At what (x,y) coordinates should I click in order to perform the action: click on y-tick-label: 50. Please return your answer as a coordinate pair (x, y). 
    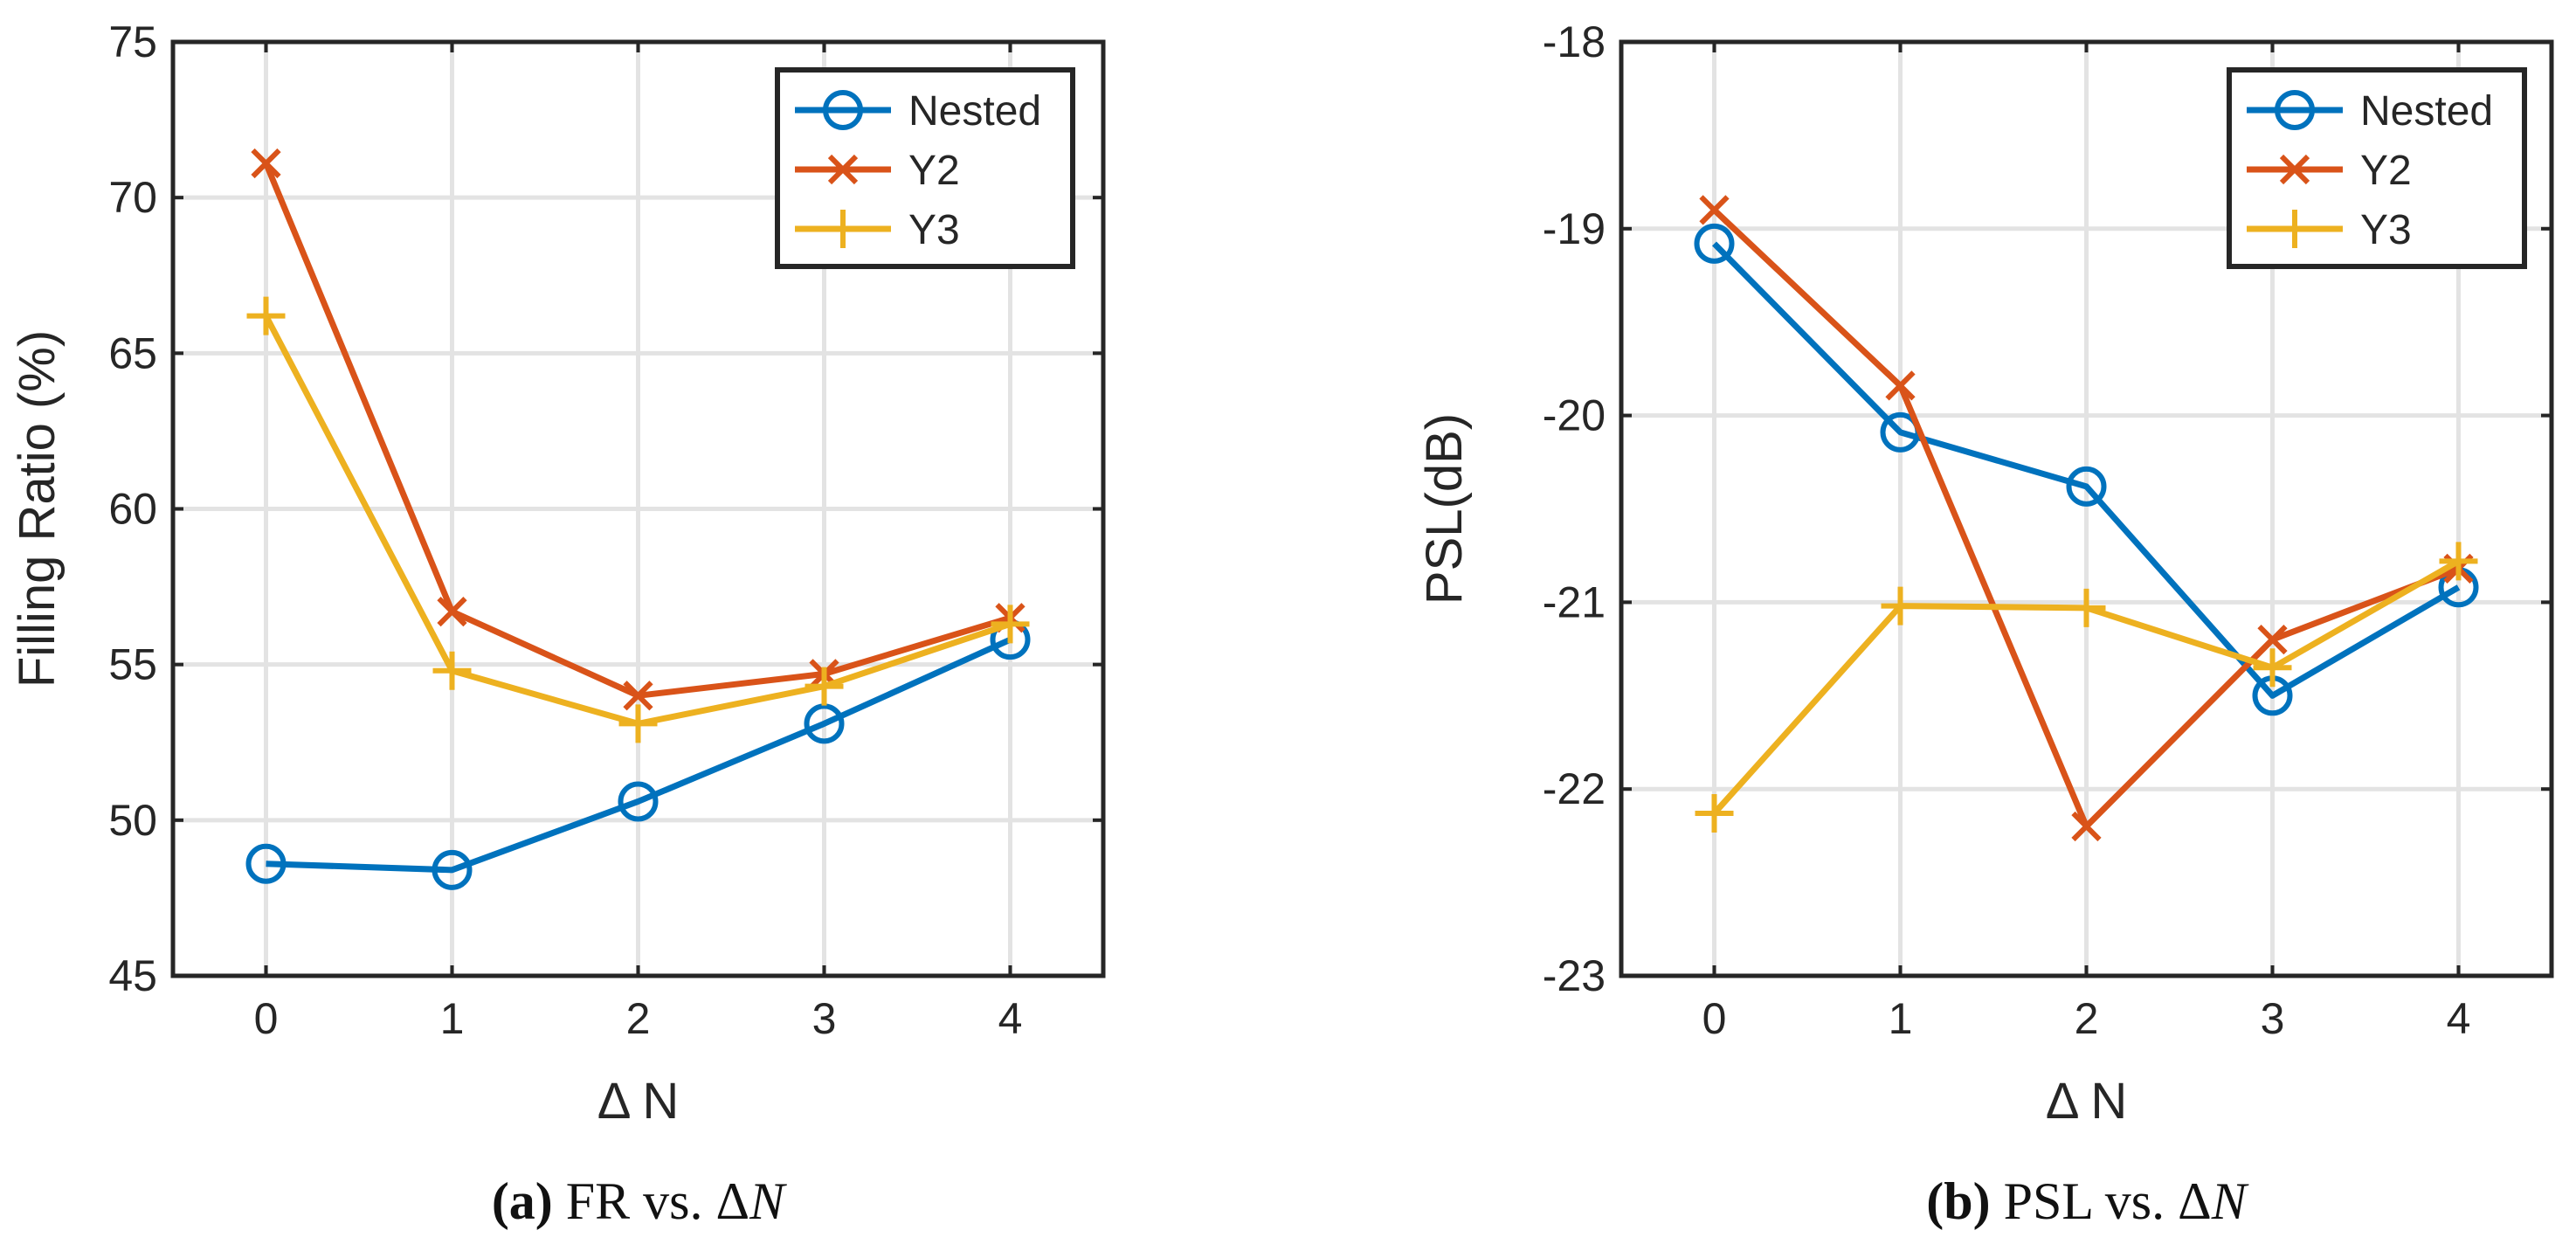
    Looking at the image, I should click on (132, 820).